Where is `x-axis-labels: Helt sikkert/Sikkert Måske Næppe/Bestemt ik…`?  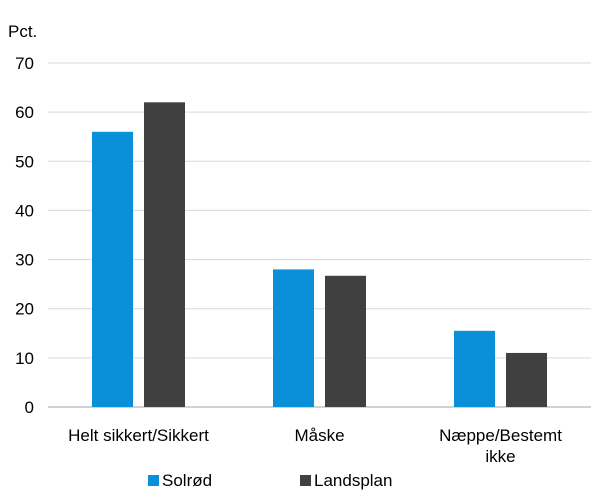
x-axis-labels: Helt sikkert/Sikkert Måske Næppe/Bestemt ik… is located at coordinates (315, 446).